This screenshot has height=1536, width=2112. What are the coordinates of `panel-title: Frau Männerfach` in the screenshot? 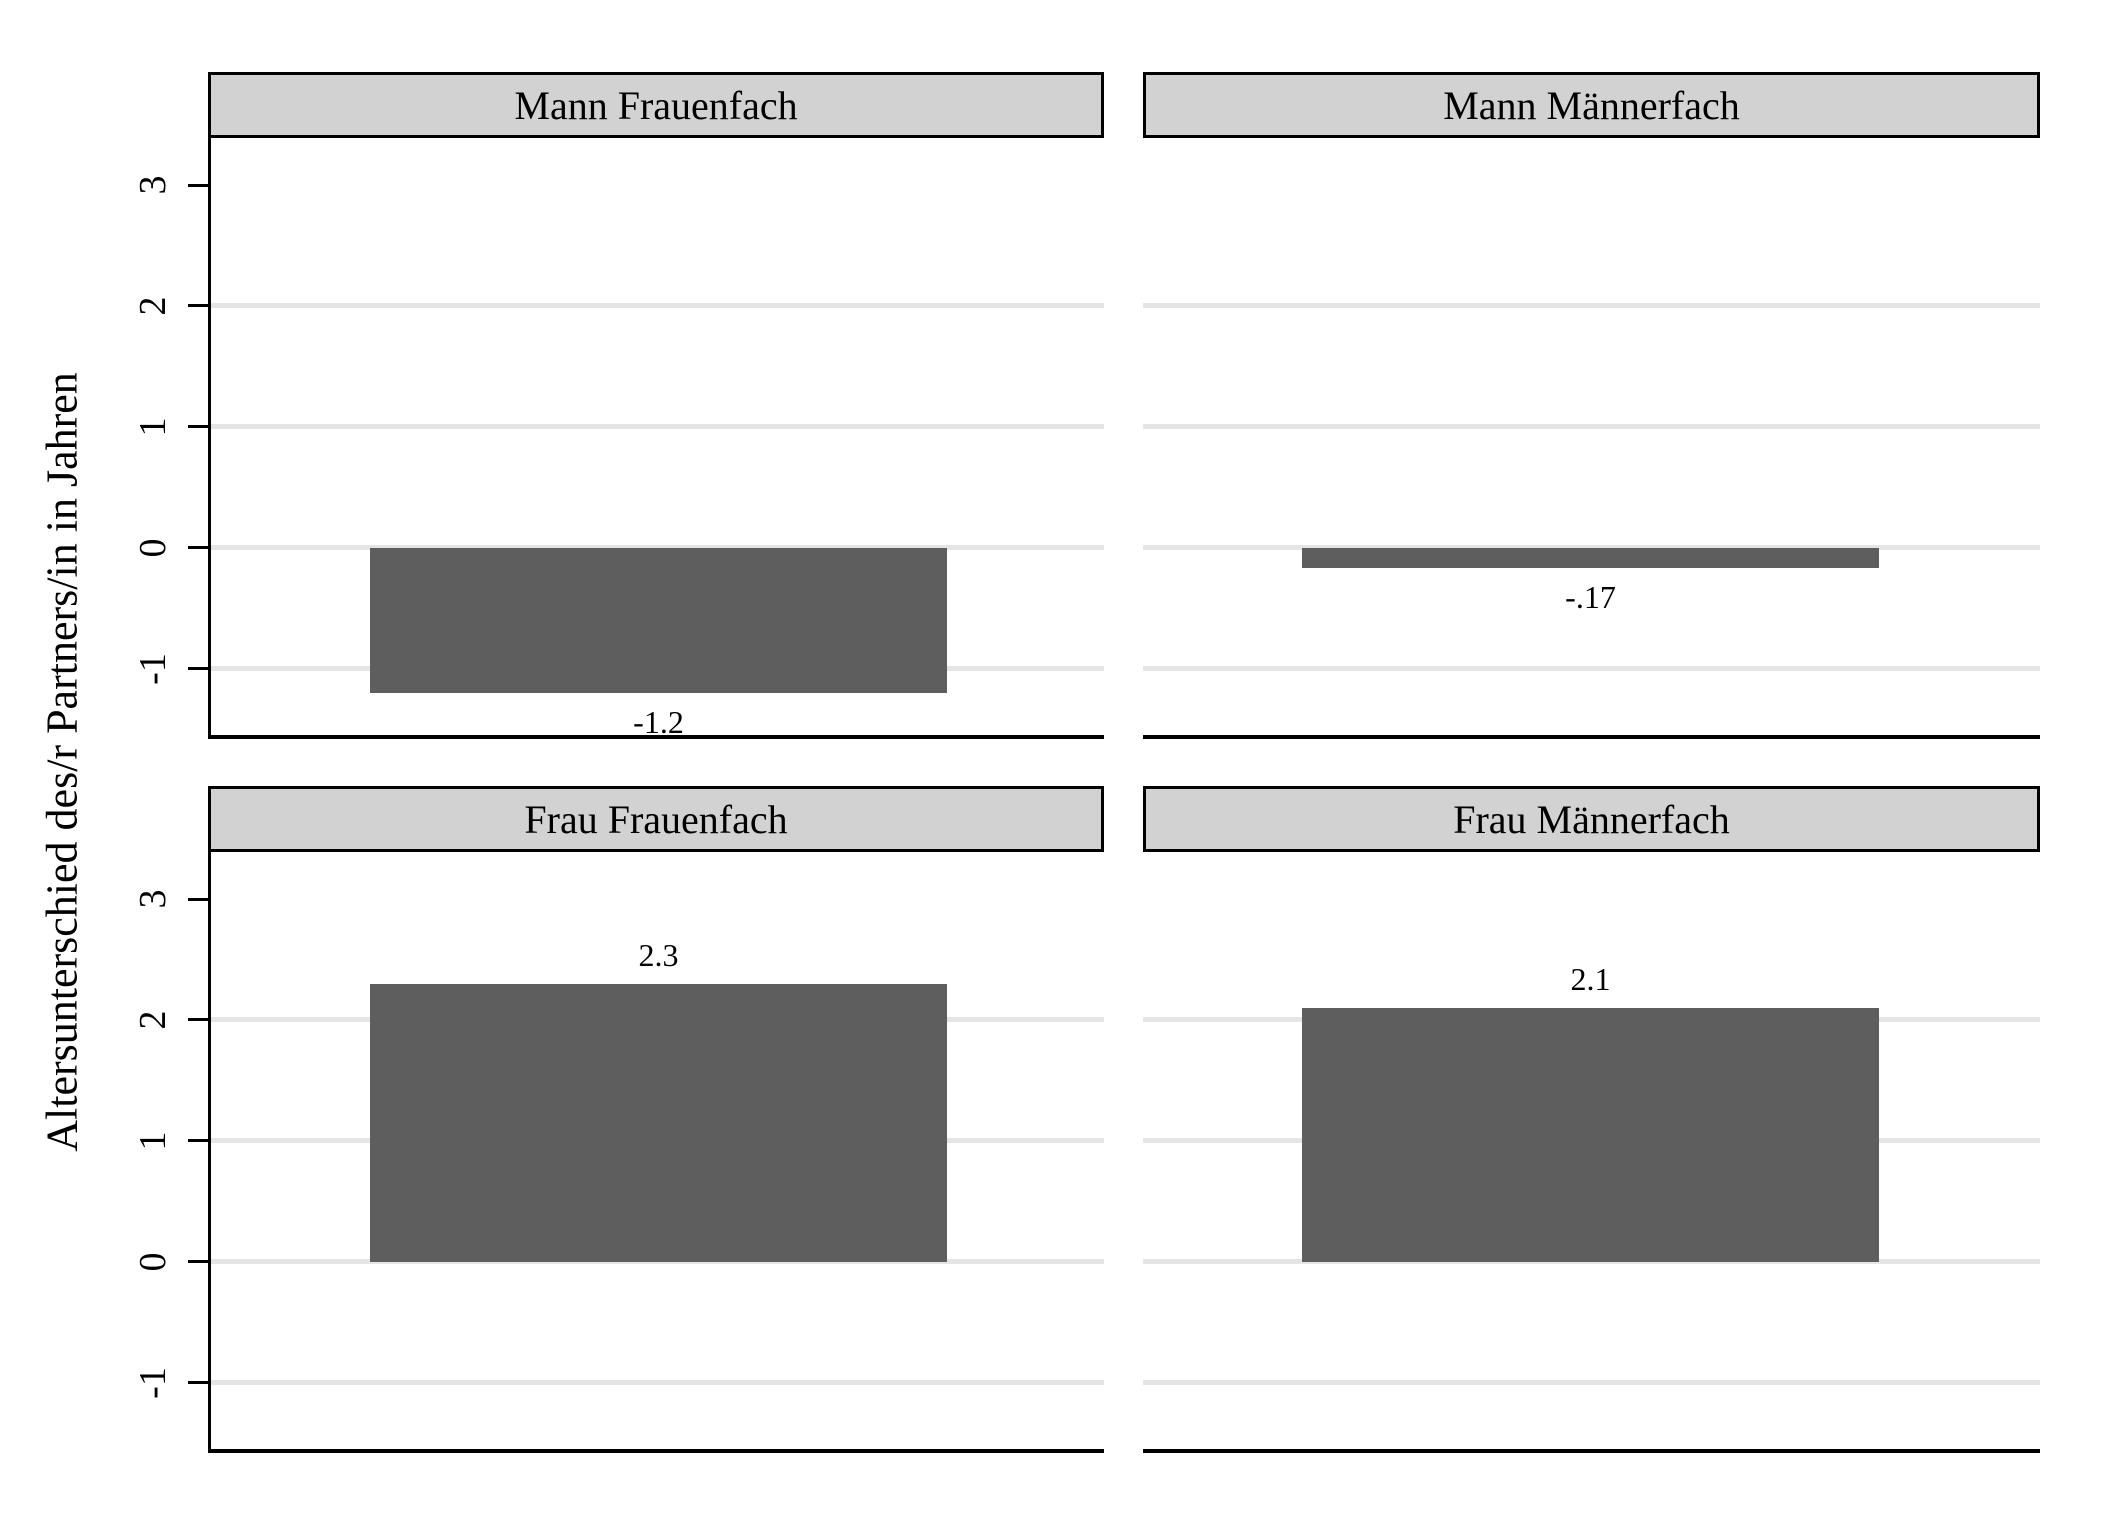 It's located at (1591, 819).